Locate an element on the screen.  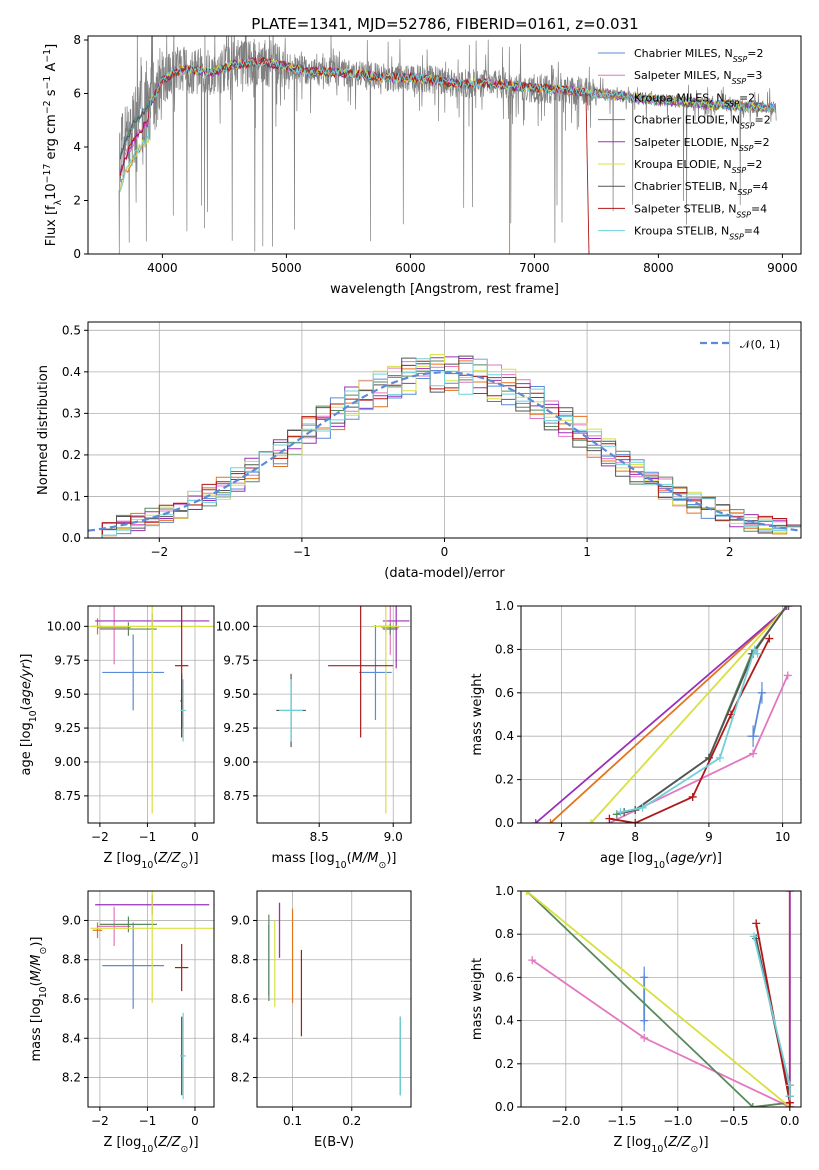
y-tick-label: 4 is located at coordinates (77, 147).